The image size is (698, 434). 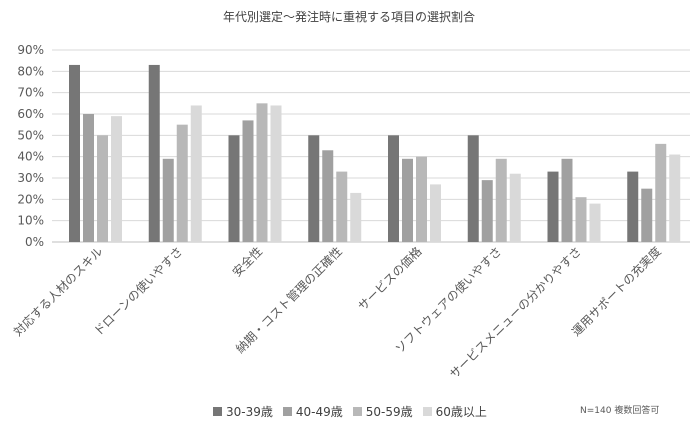 I want to click on legend-item: 60歳以上, so click(x=454, y=411).